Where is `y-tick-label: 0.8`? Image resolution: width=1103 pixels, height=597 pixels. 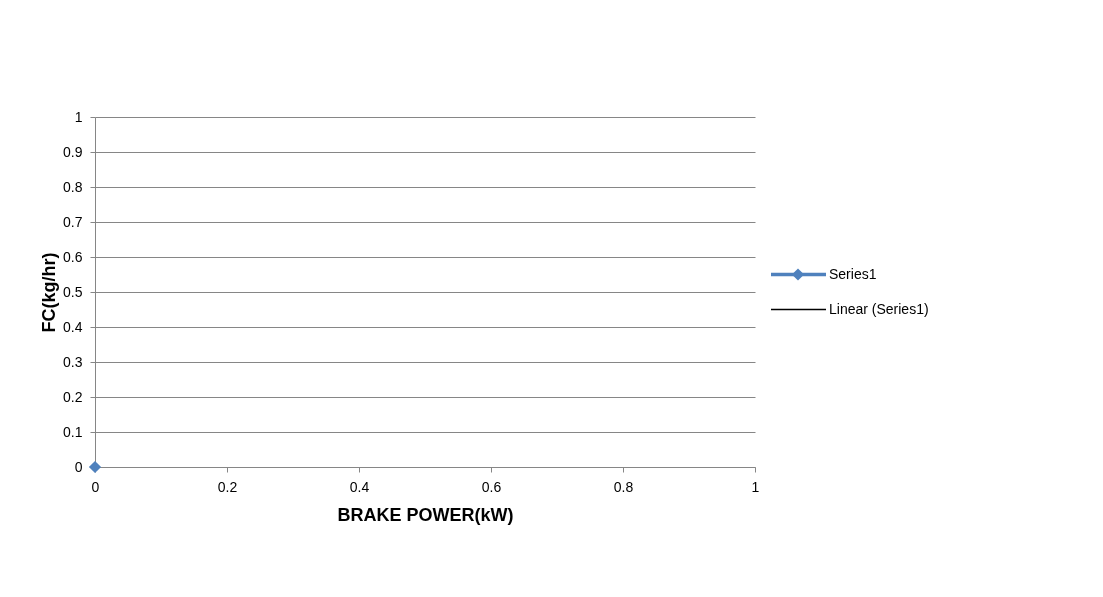 y-tick-label: 0.8 is located at coordinates (73, 186).